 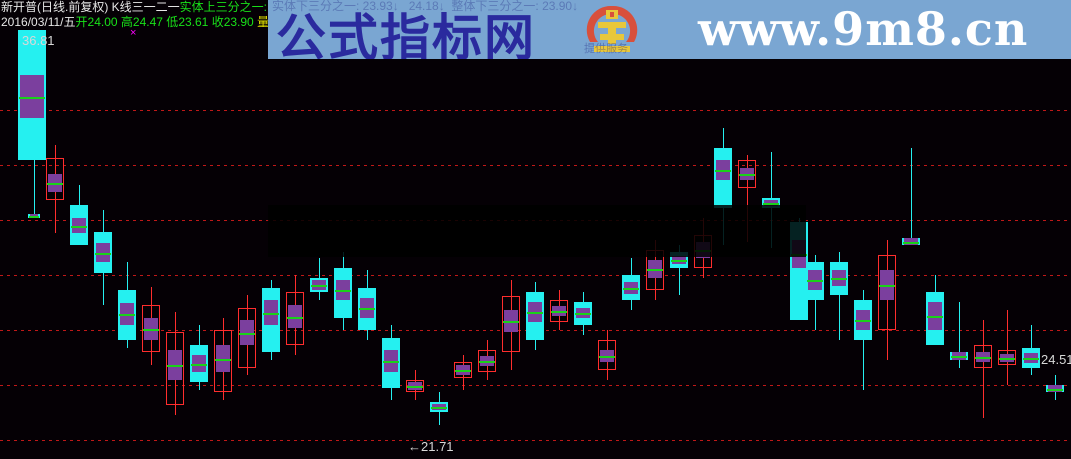 What do you see at coordinates (217, 22) in the screenshot?
I see `close-label: 收` at bounding box center [217, 22].